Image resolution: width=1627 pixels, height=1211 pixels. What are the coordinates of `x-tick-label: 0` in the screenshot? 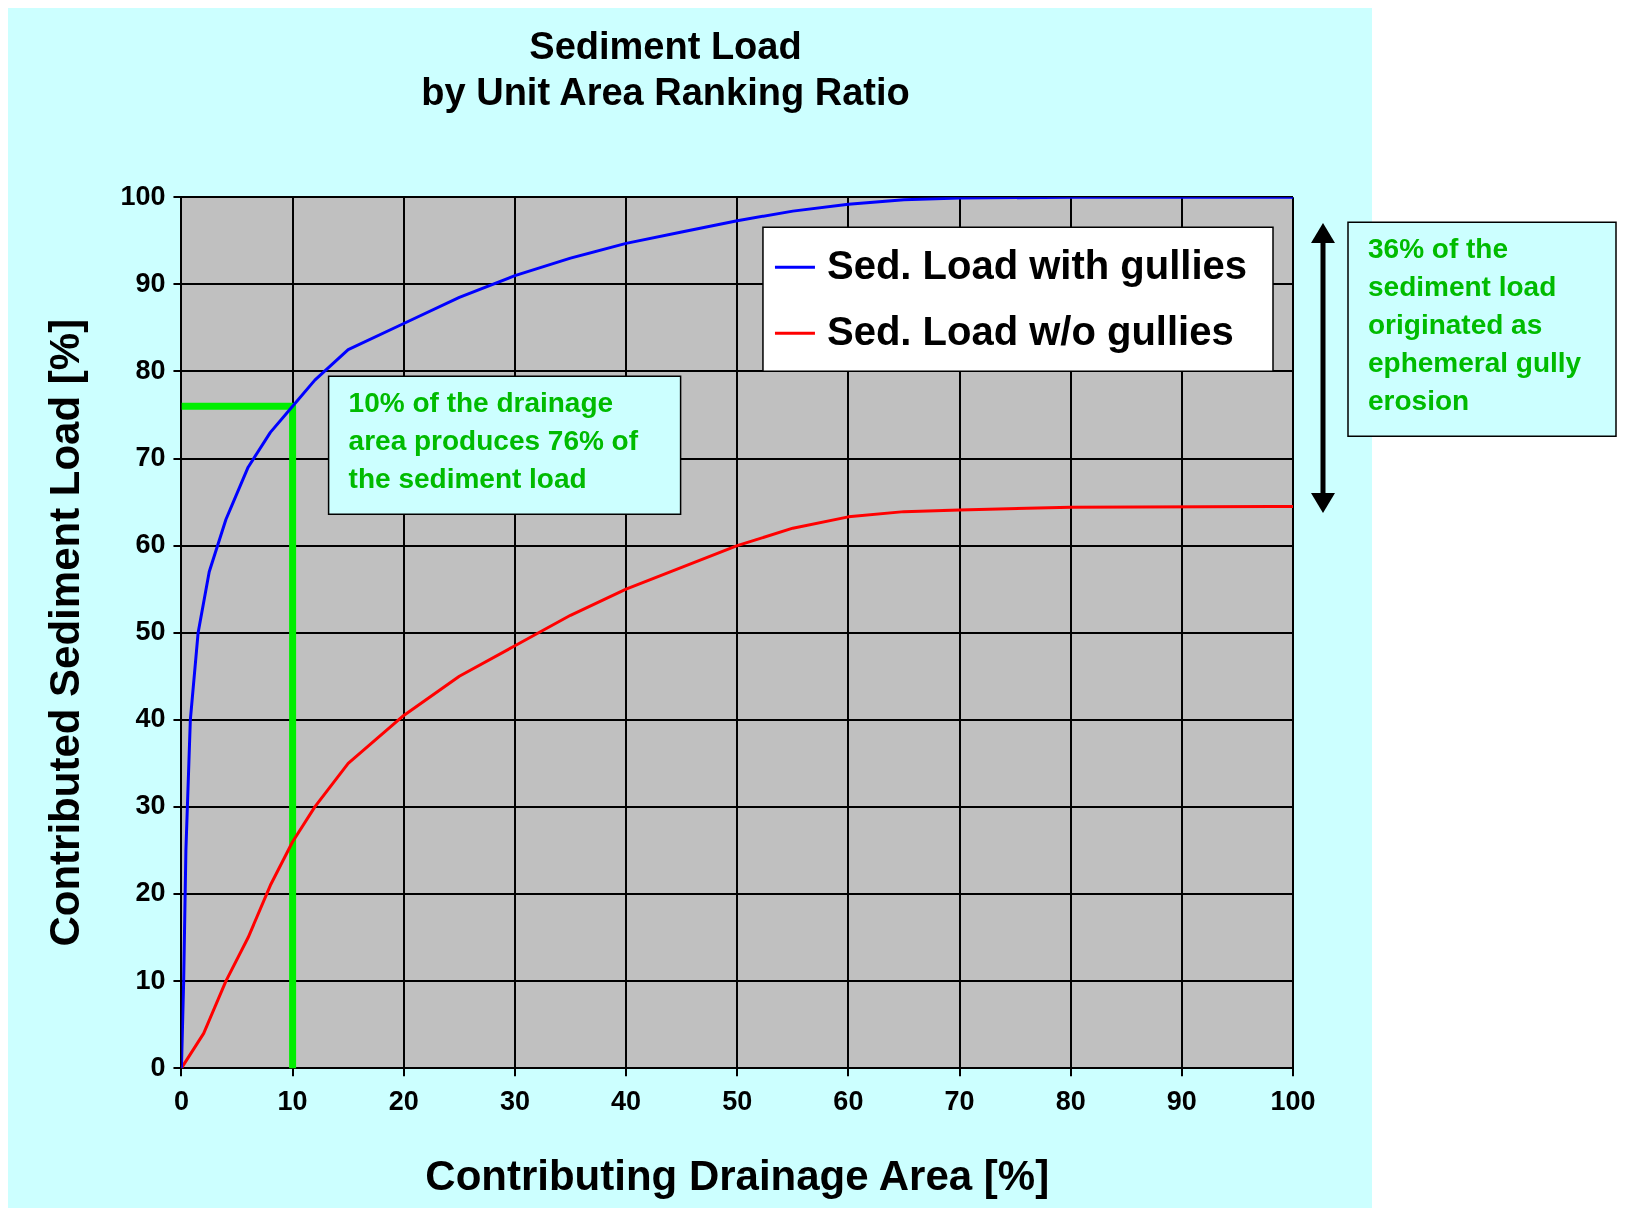 It's located at (181, 1100).